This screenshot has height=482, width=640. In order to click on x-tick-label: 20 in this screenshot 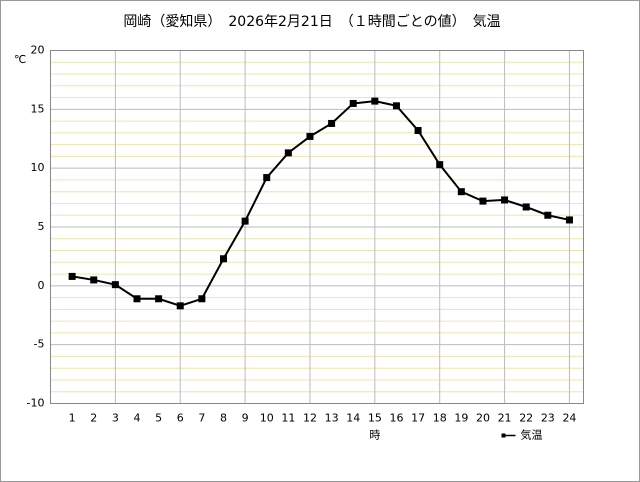, I will do `click(483, 418)`.